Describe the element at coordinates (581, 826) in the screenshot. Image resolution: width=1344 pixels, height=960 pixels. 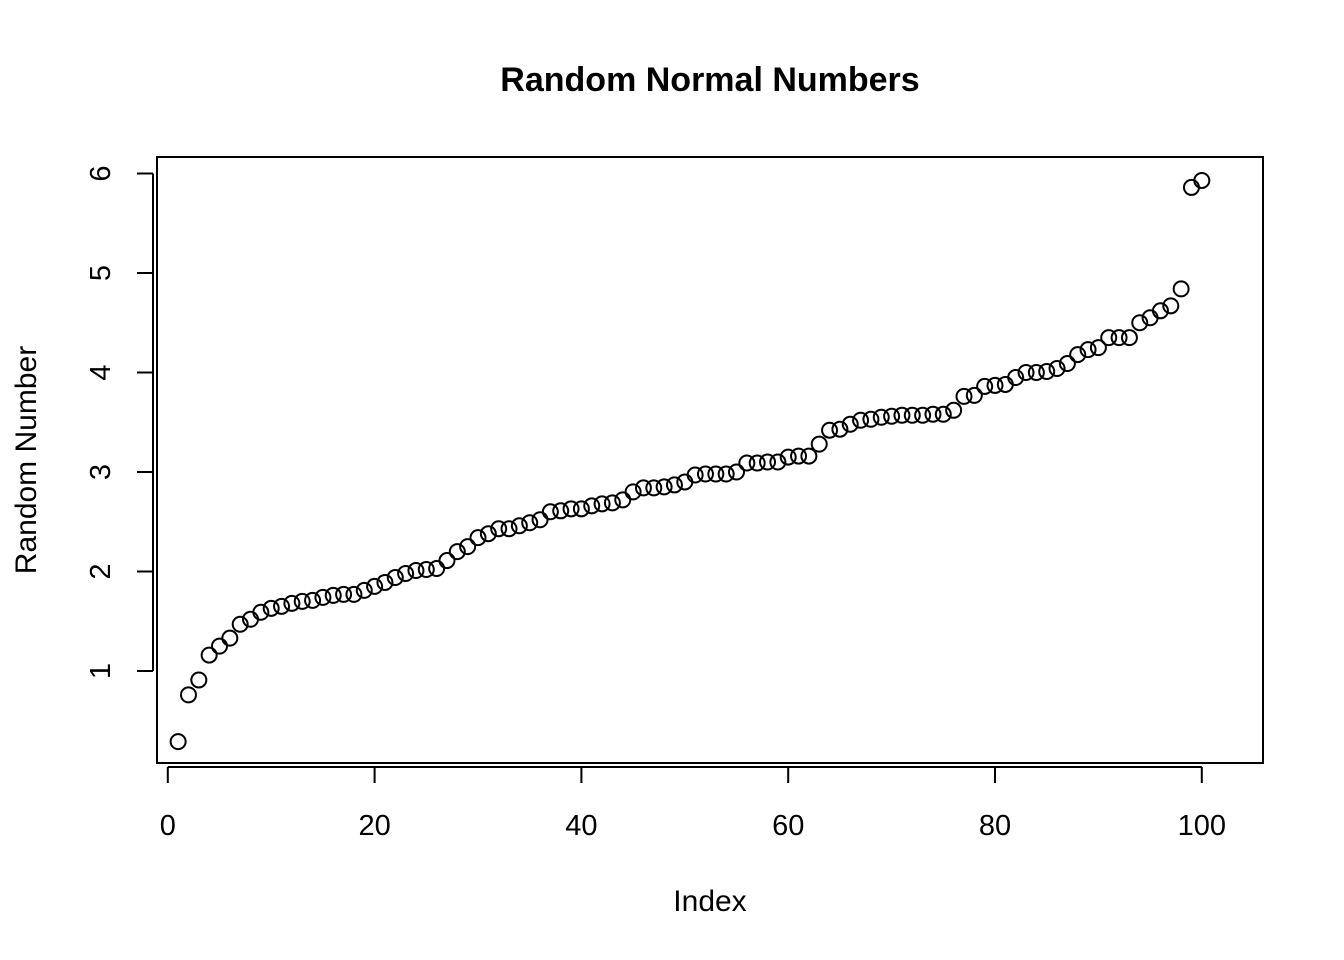
I see `x-tick-label: 40` at that location.